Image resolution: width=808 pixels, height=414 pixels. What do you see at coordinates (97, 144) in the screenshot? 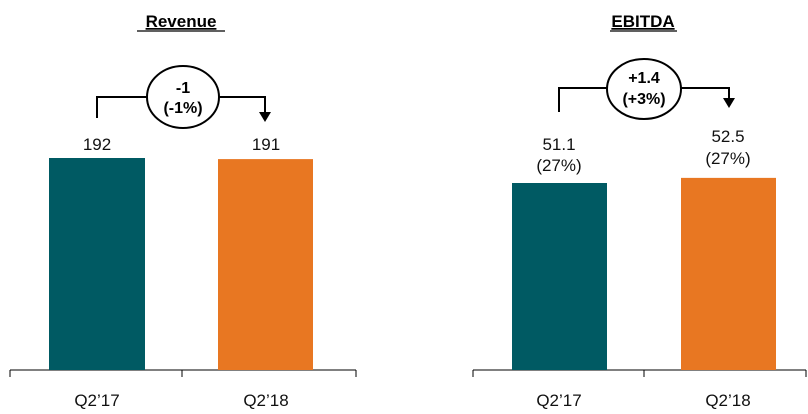
I see `revenue-value-label-q217: 192` at bounding box center [97, 144].